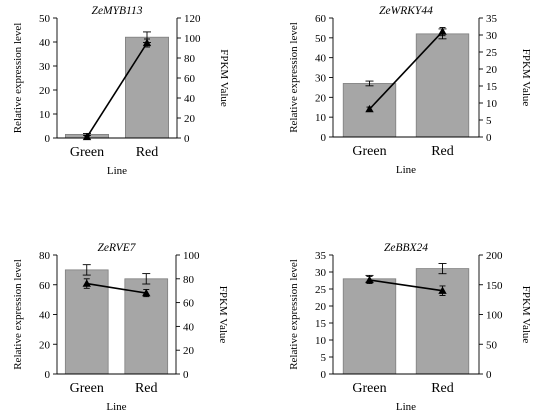 This screenshot has height=418, width=550. Describe the element at coordinates (321, 256) in the screenshot. I see `left-tick-label: 35` at that location.